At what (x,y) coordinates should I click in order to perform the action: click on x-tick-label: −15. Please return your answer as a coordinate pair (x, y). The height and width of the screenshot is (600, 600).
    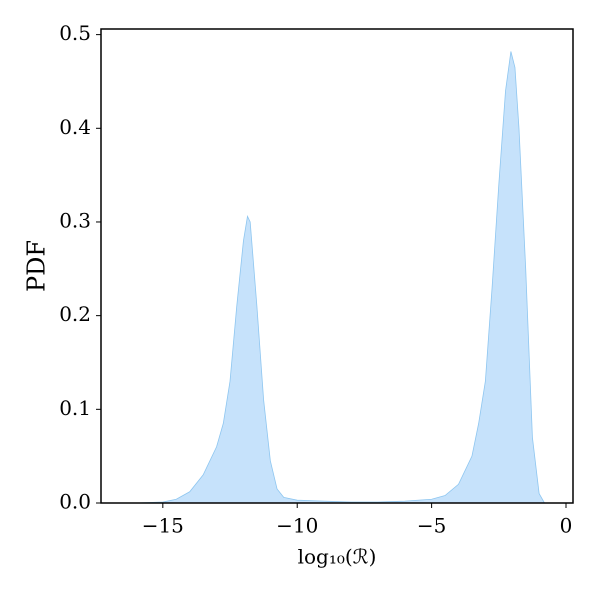
    Looking at the image, I should click on (163, 526).